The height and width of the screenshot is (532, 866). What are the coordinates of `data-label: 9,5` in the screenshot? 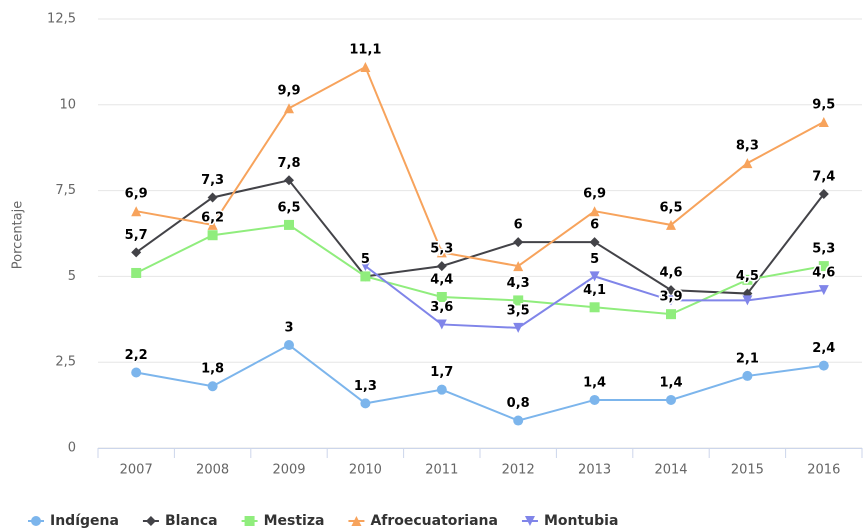 It's located at (823, 104).